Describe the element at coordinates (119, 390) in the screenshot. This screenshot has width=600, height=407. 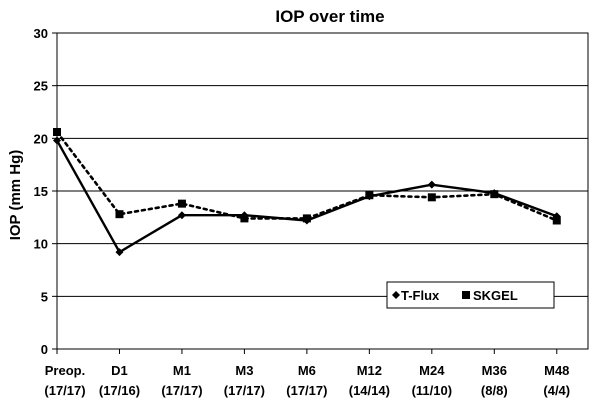
I see `x-tick-sublabel: (17/16)` at that location.